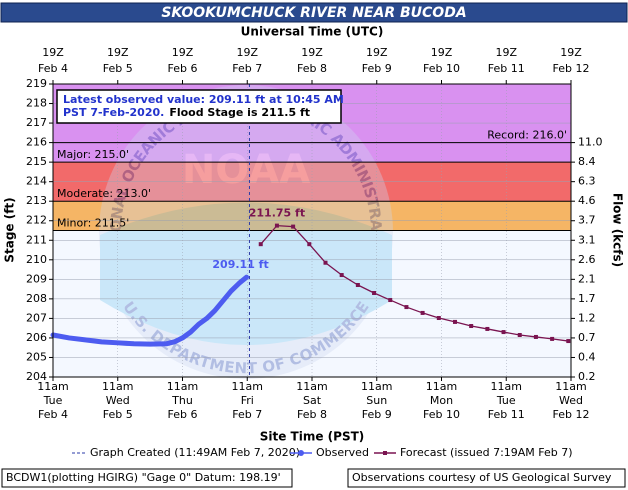  What do you see at coordinates (36, 161) in the screenshot?
I see `y-tick-label: 215` at bounding box center [36, 161].